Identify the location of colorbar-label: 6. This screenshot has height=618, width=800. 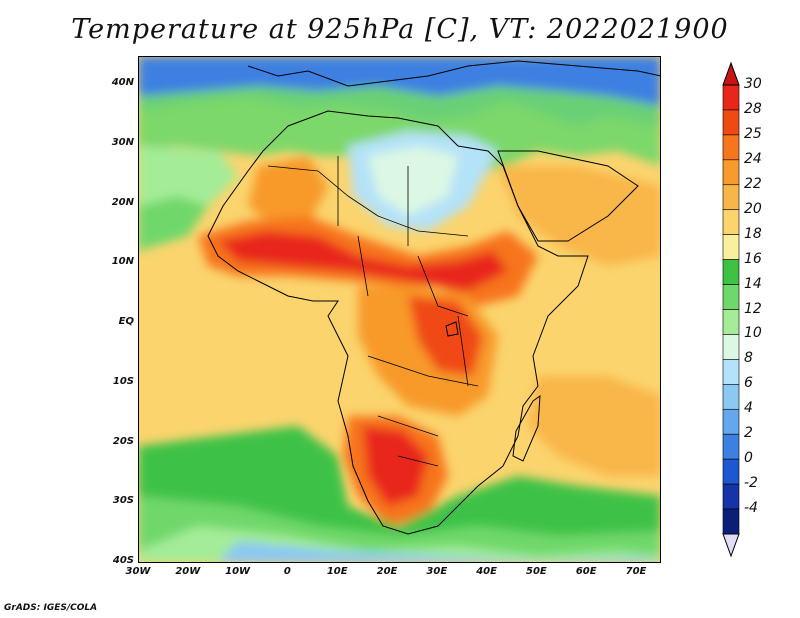
(748, 383).